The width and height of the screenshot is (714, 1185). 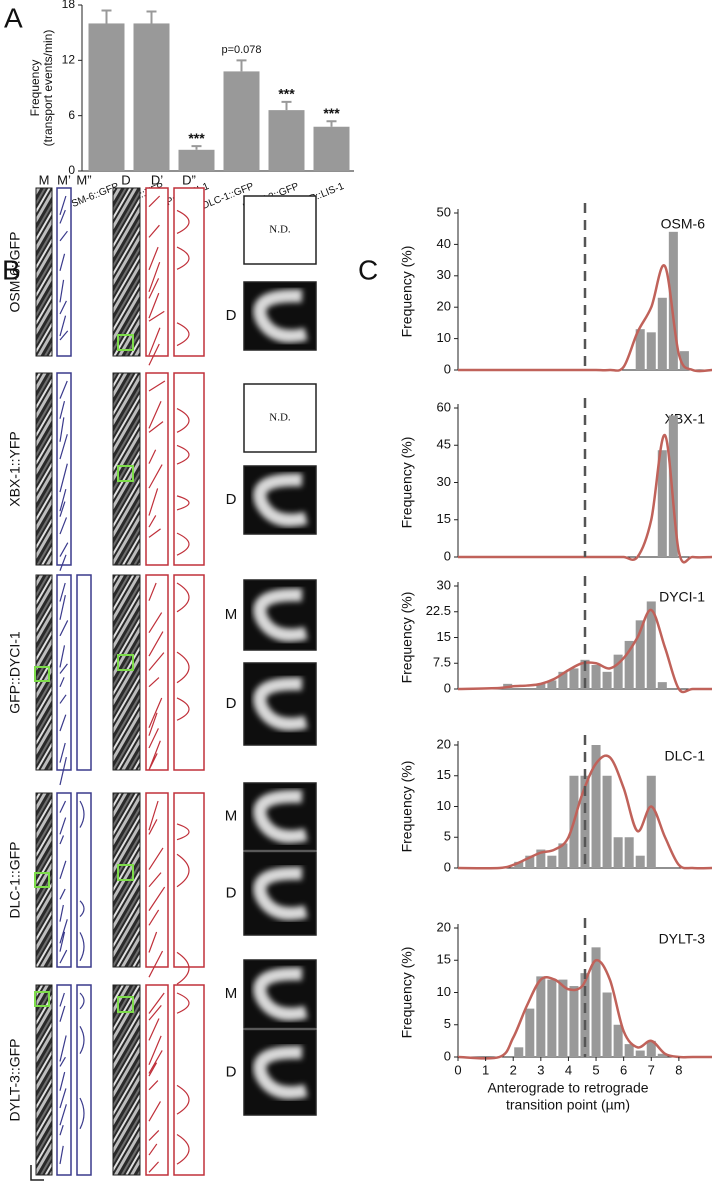 I want to click on zoom-signal, so click(x=280, y=615).